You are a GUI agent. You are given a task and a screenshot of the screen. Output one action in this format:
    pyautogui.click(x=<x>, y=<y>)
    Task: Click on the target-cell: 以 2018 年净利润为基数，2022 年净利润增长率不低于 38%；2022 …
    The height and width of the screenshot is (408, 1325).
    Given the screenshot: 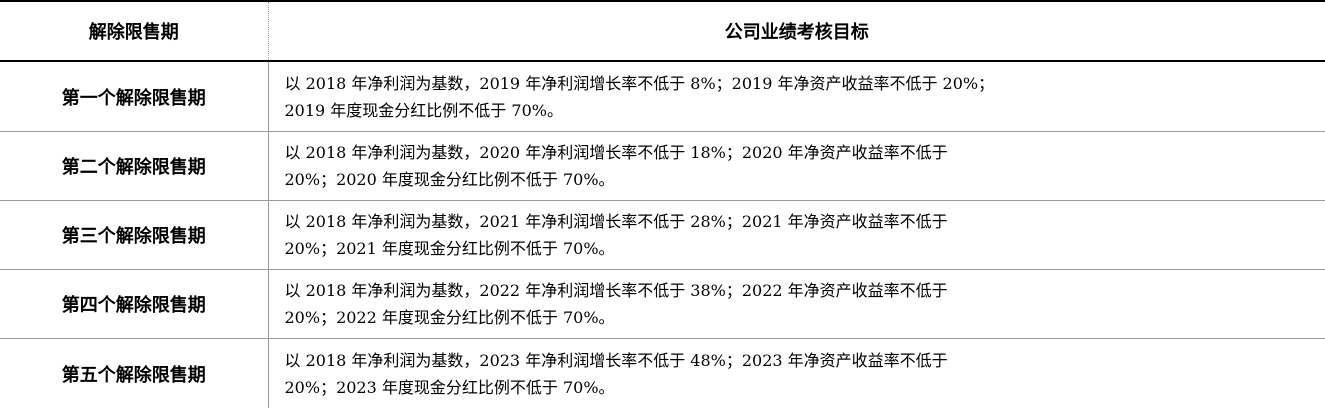 What is the action you would take?
    pyautogui.click(x=796, y=304)
    